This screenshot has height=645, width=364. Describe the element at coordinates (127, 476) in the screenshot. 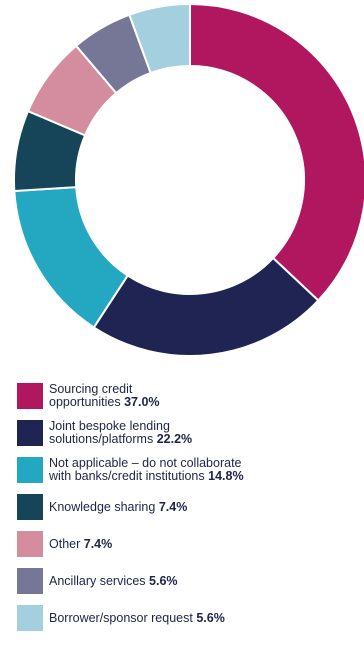

I see `legend-label-line: with banks/credit institutions` at that location.